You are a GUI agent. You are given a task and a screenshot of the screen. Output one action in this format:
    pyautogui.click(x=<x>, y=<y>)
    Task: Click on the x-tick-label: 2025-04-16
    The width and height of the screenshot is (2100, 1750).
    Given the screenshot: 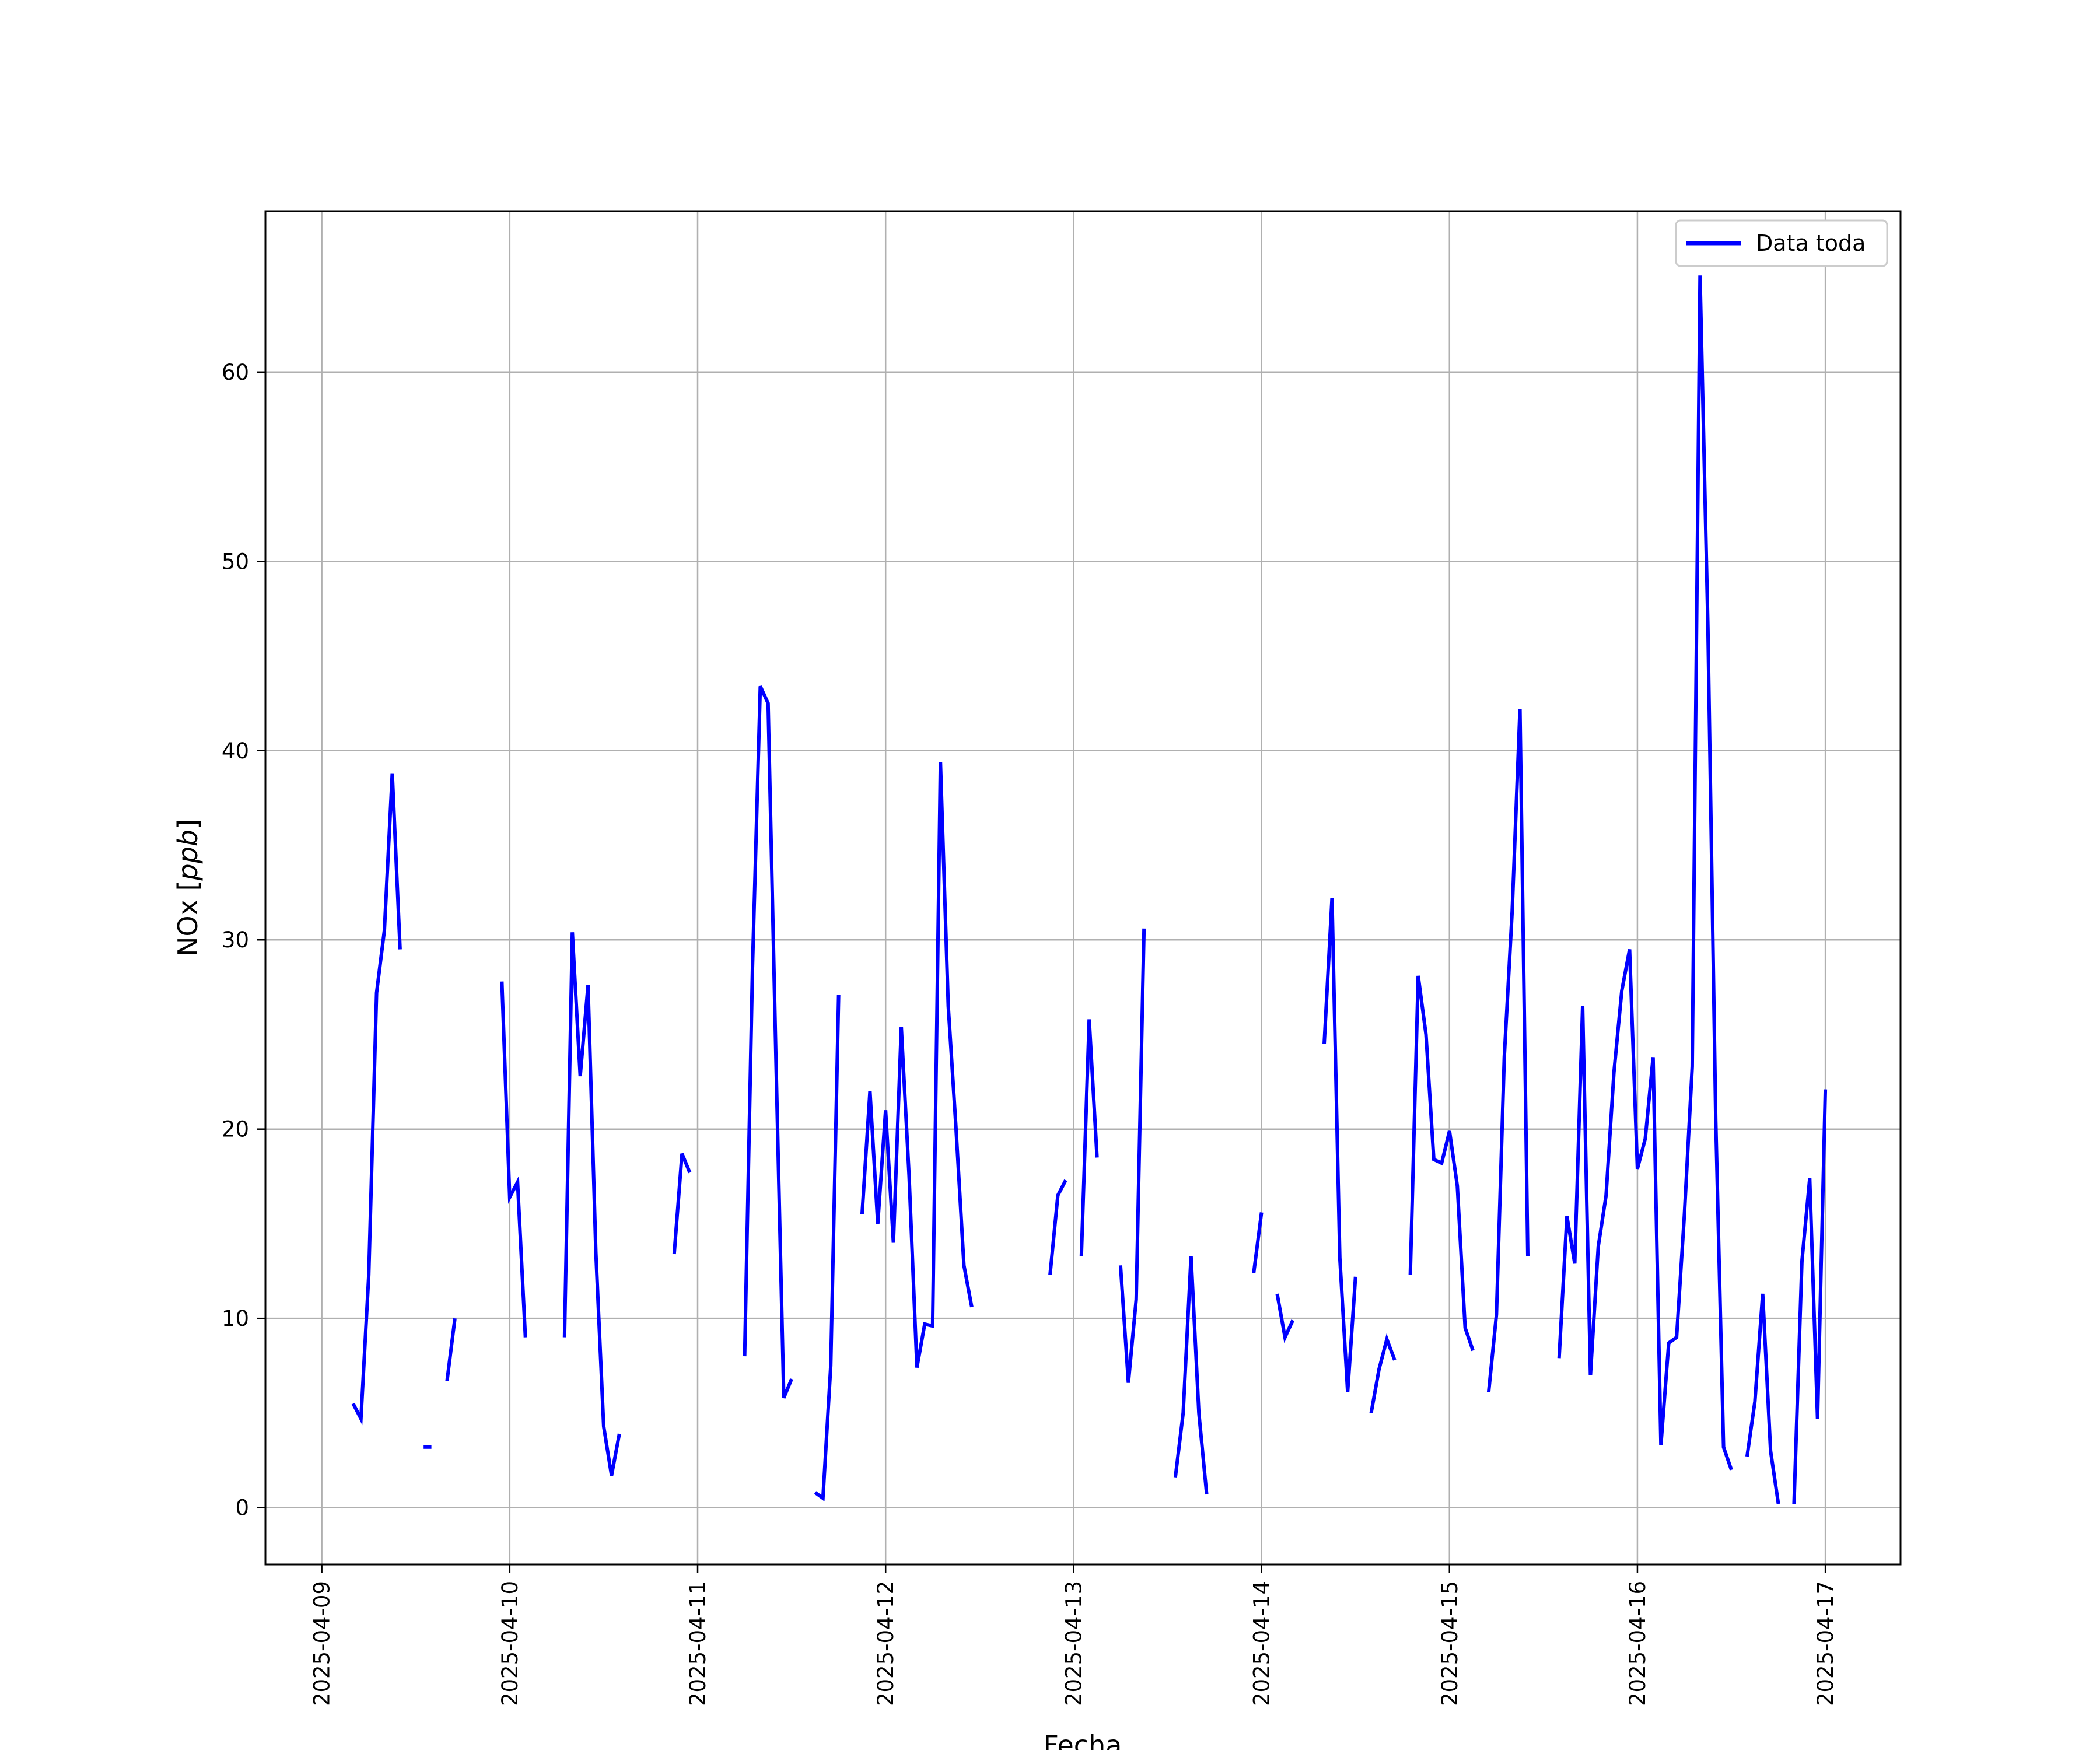 What is the action you would take?
    pyautogui.click(x=1637, y=1643)
    